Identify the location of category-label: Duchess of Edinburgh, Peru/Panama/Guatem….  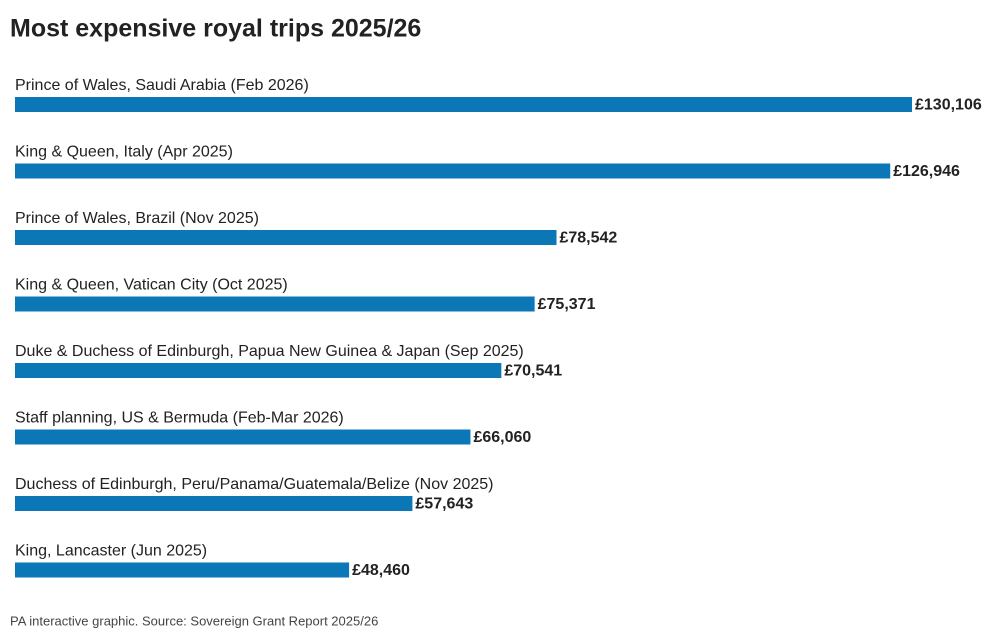
(254, 484).